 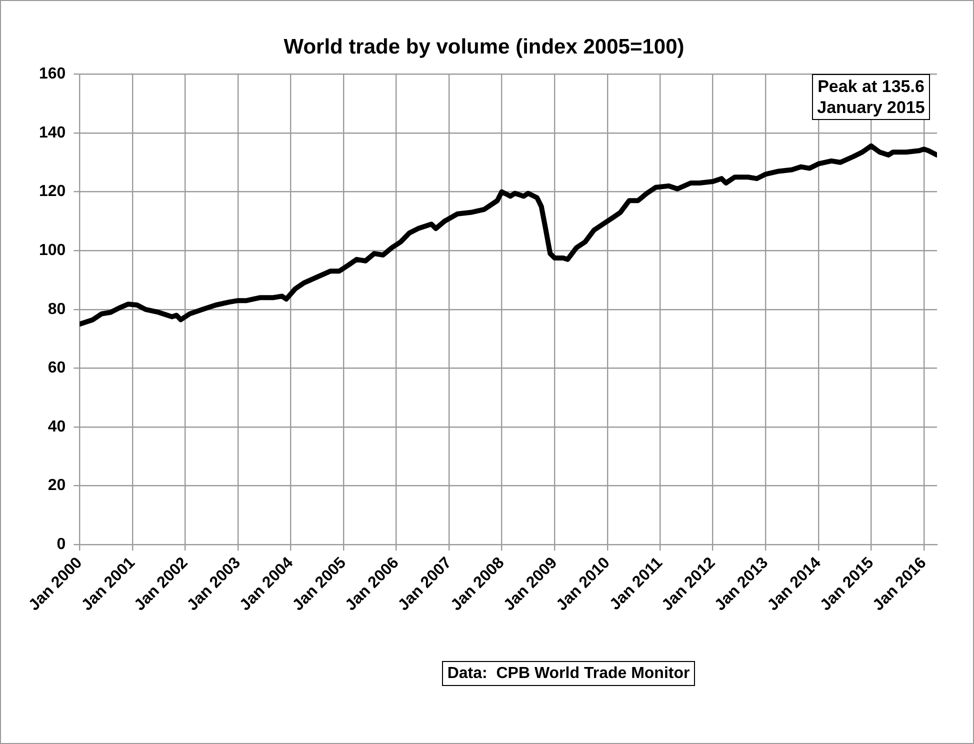 I want to click on y-tick-label: 160, so click(x=52, y=74).